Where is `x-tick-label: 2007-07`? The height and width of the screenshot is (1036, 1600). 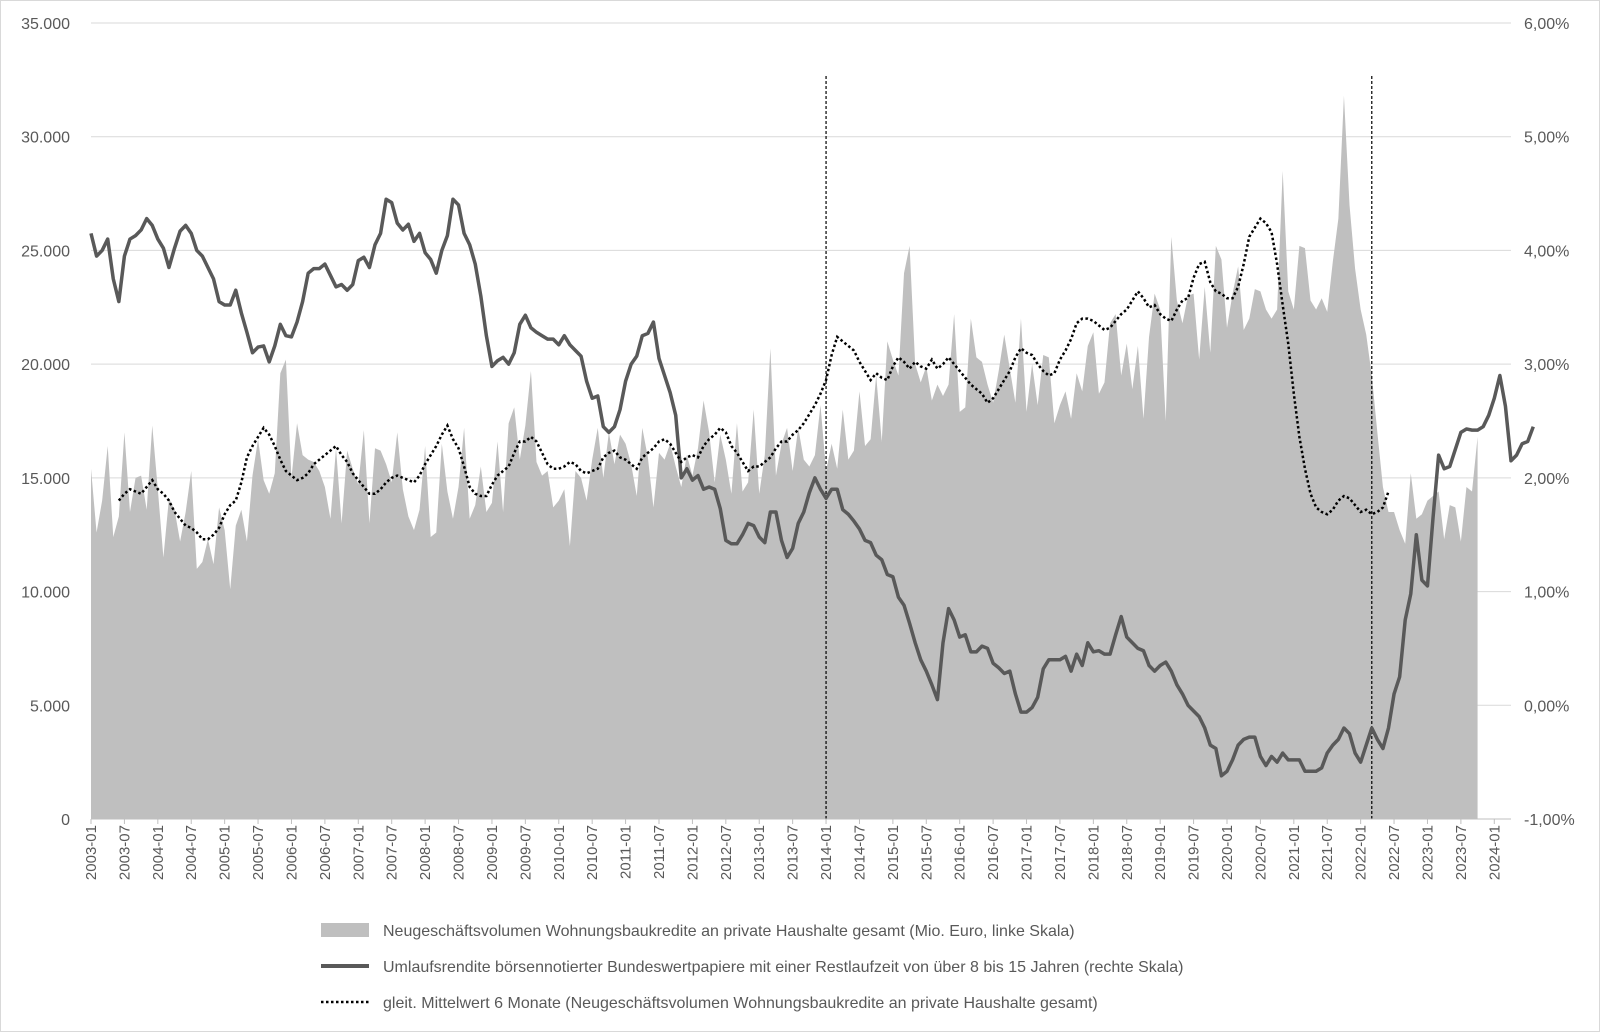 x-tick-label: 2007-07 is located at coordinates (392, 852).